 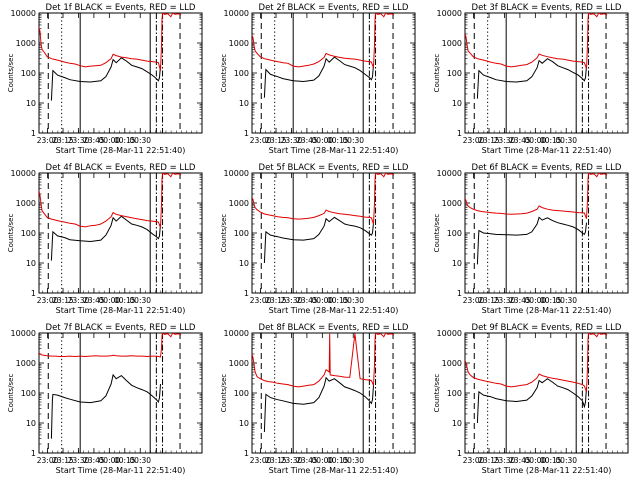 What do you see at coordinates (121, 8) in the screenshot?
I see `chart-title: Det 1f BLACK = Events, RED = LLD` at bounding box center [121, 8].